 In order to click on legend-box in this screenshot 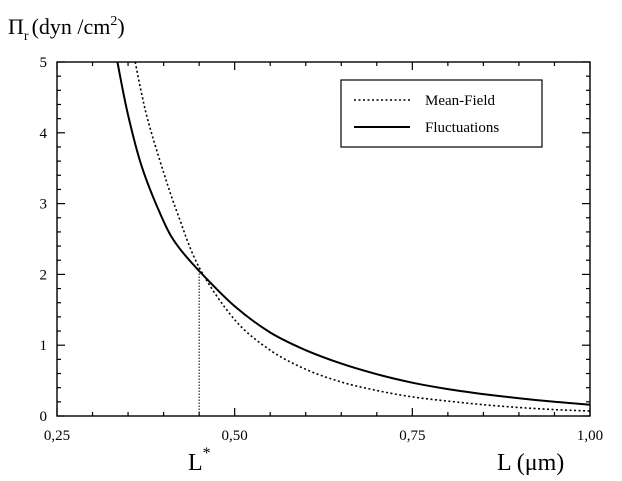, I will do `click(441, 113)`.